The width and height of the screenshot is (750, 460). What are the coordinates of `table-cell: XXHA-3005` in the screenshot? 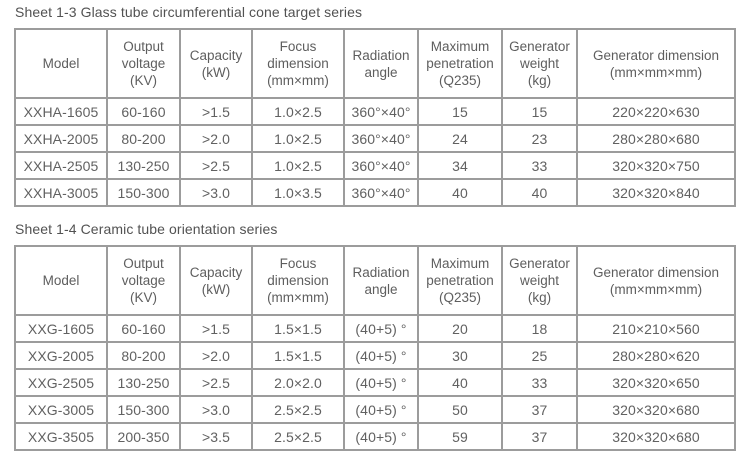 It's located at (61, 192).